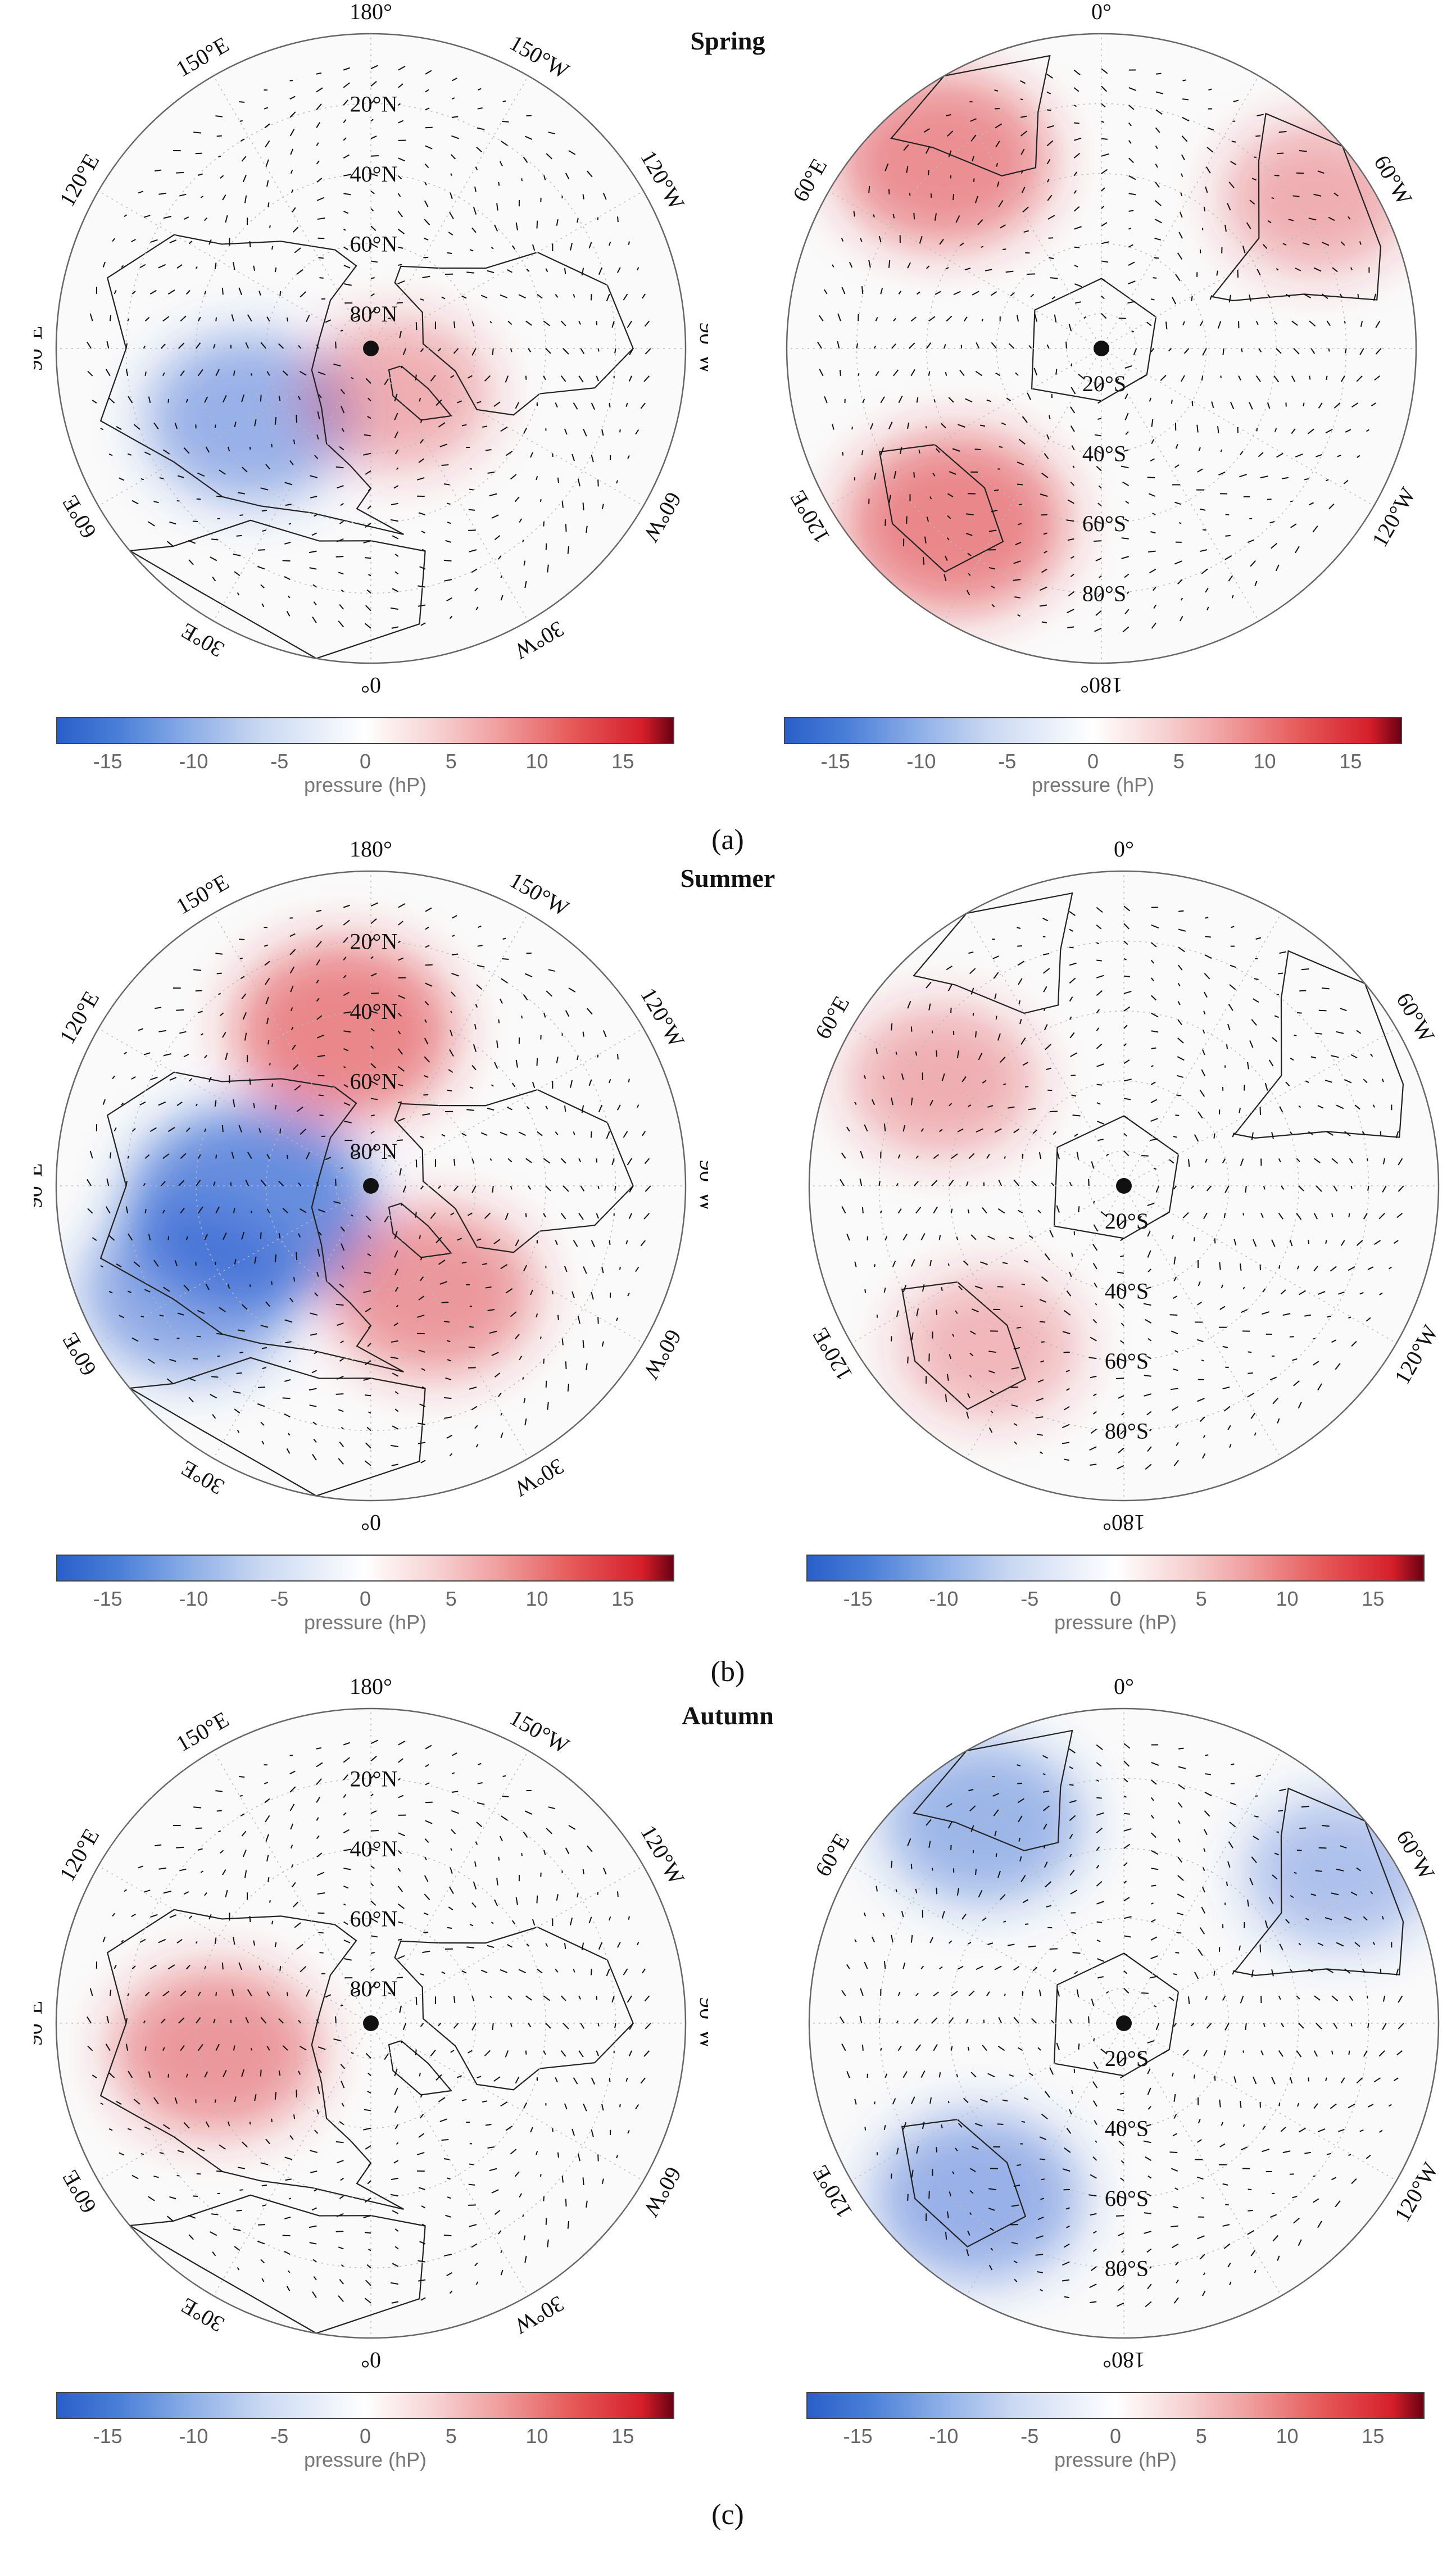 The height and width of the screenshot is (2551, 1456). What do you see at coordinates (921, 761) in the screenshot?
I see `colorbar-tick: -10` at bounding box center [921, 761].